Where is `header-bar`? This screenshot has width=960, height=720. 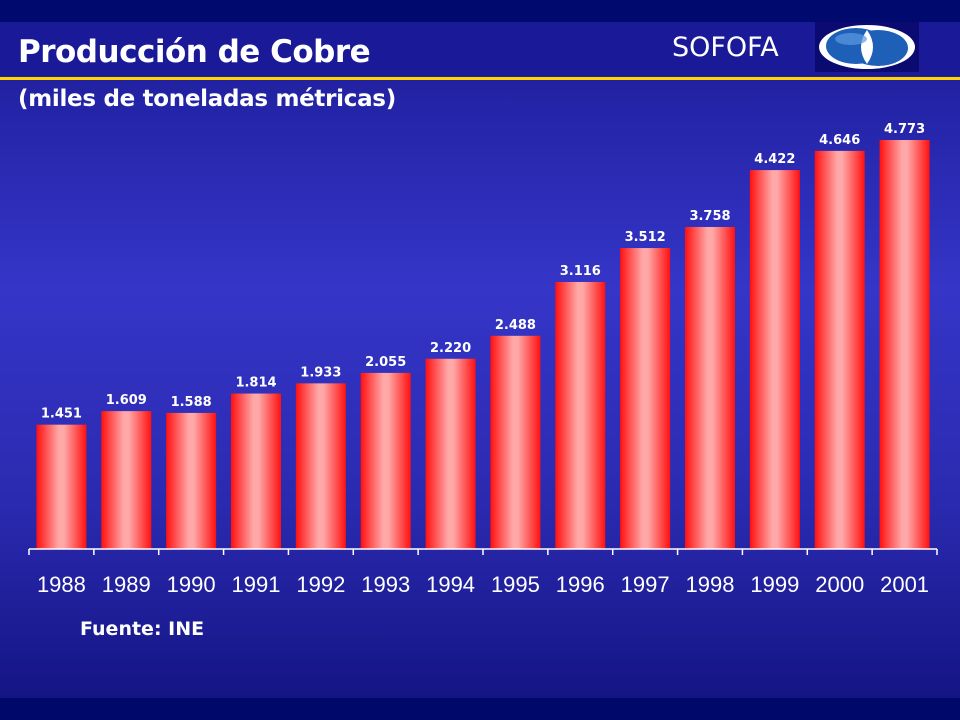 header-bar is located at coordinates (480, 49).